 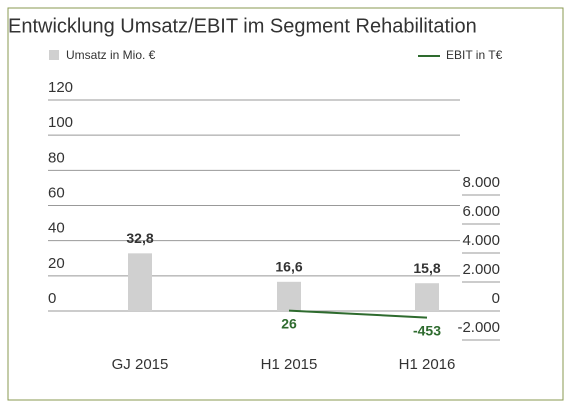 What do you see at coordinates (289, 323) in the screenshot?
I see `line-value-label: 26` at bounding box center [289, 323].